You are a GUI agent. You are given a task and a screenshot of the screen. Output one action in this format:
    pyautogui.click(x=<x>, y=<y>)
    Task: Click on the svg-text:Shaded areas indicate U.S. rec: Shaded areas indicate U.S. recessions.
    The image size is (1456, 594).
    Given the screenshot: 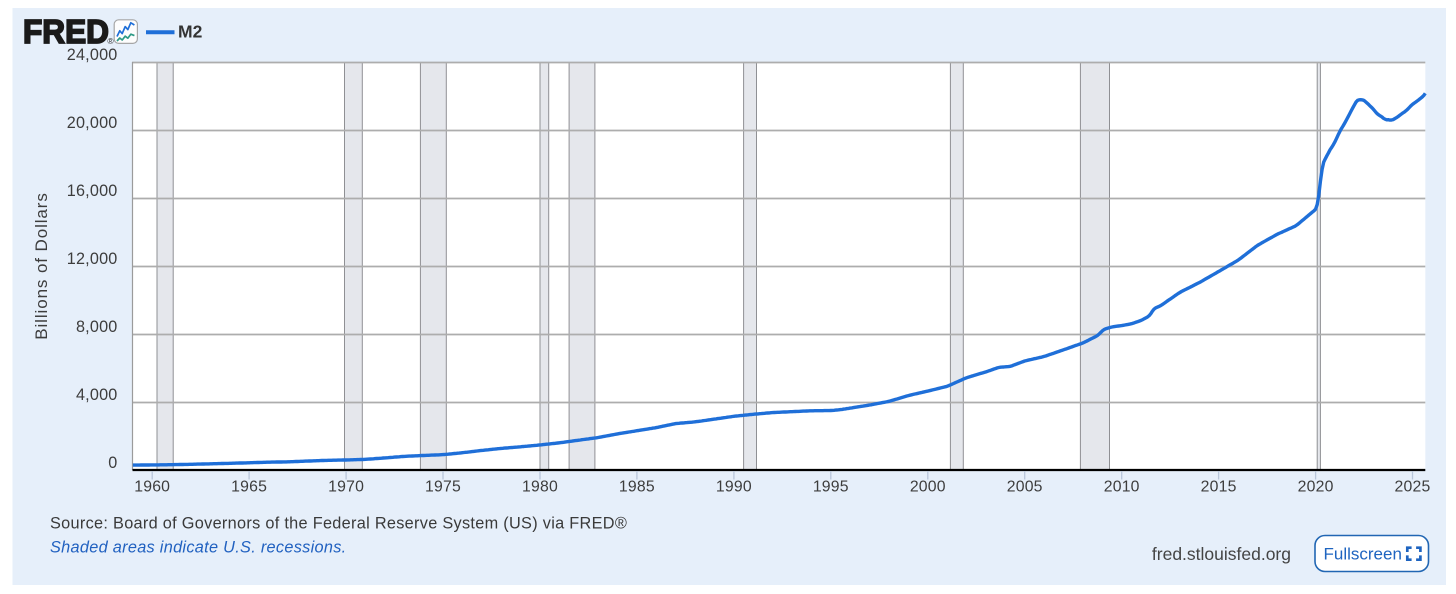 What is the action you would take?
    pyautogui.click(x=198, y=548)
    